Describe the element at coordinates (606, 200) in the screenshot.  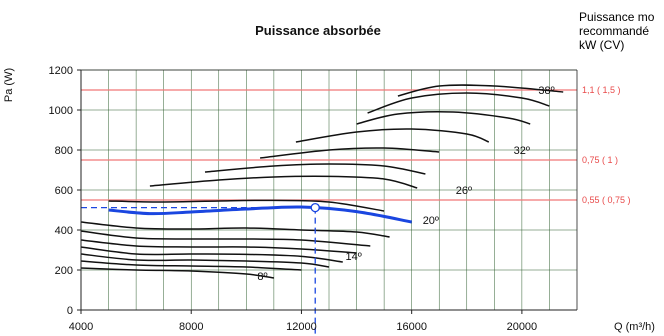
I see `power-line-label: 0,55 ( 0,75 )` at that location.